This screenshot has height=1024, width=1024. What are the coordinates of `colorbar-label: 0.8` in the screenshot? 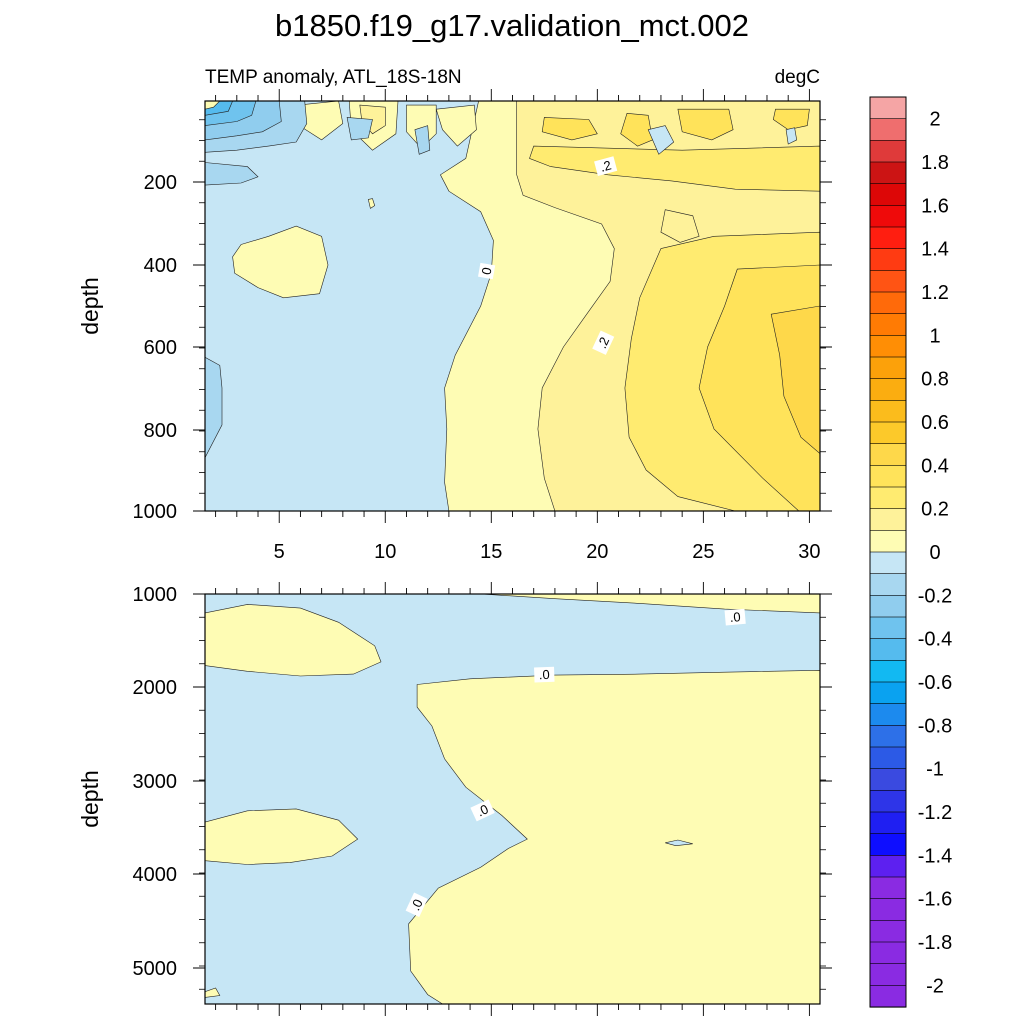 It's located at (935, 380).